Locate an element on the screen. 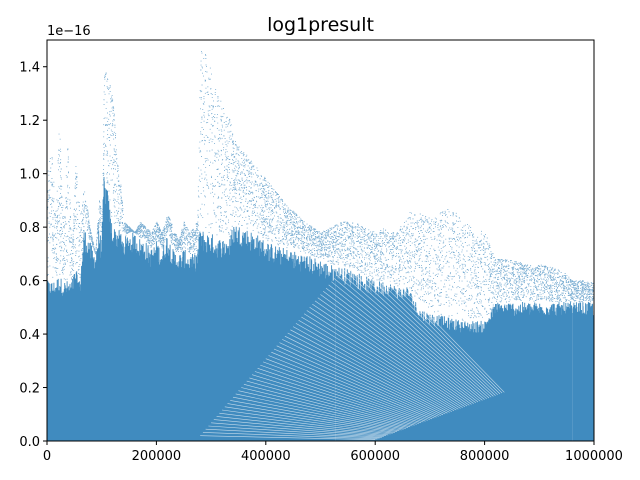 This screenshot has width=640, height=480. y-tick-label: 1.0 is located at coordinates (29, 175).